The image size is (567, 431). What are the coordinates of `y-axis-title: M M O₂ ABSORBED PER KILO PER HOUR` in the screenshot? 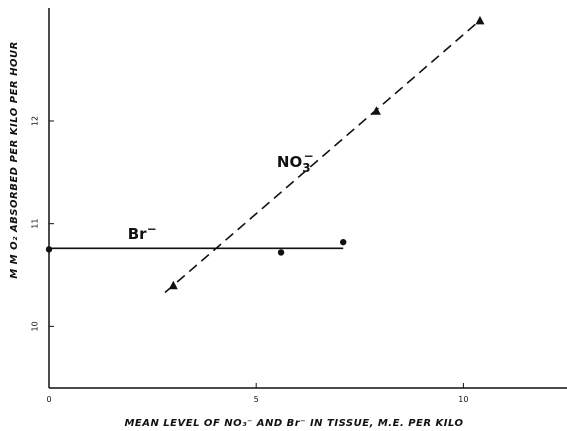 It's located at (14, 160).